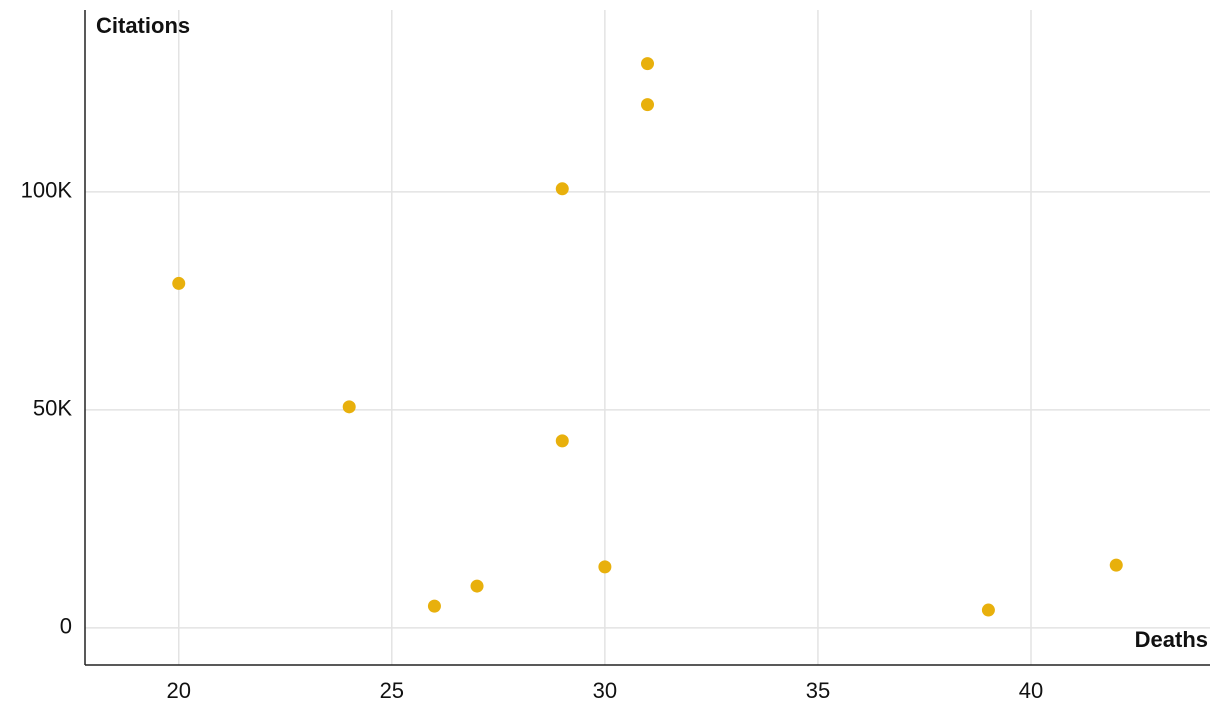  What do you see at coordinates (52, 408) in the screenshot?
I see `y-tick-label: 50K` at bounding box center [52, 408].